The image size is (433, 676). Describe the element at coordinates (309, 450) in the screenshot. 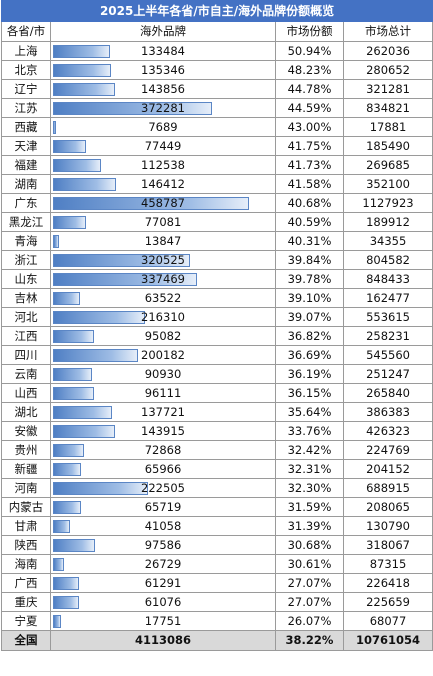

I see `market-share-cell: 32.42%` at that location.